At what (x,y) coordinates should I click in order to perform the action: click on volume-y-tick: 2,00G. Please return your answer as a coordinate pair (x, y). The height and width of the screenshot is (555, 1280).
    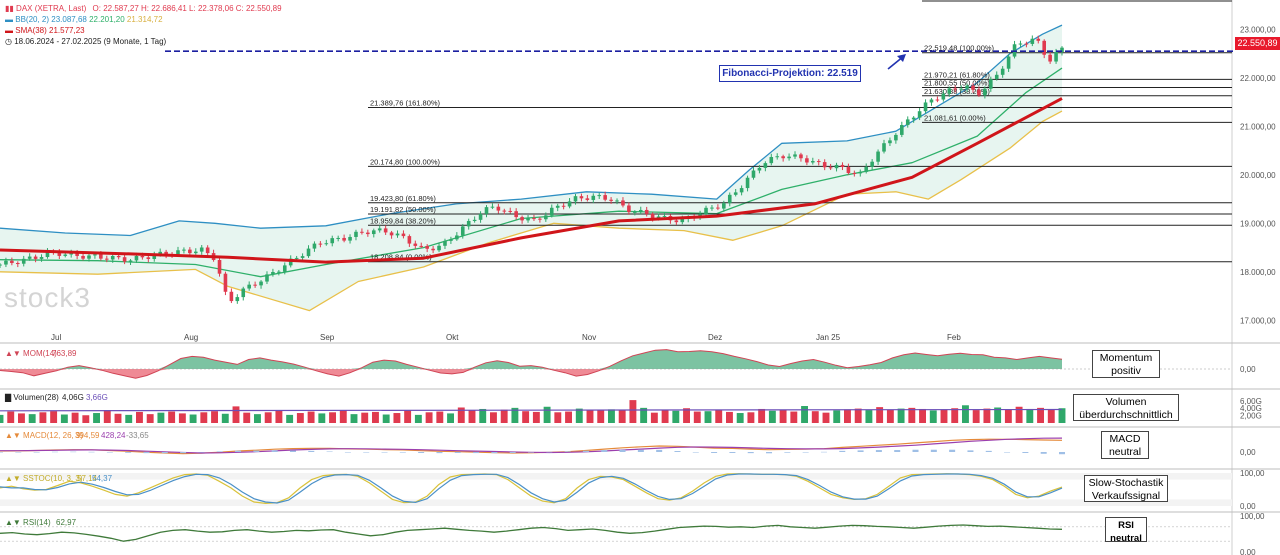
    Looking at the image, I should click on (1251, 416).